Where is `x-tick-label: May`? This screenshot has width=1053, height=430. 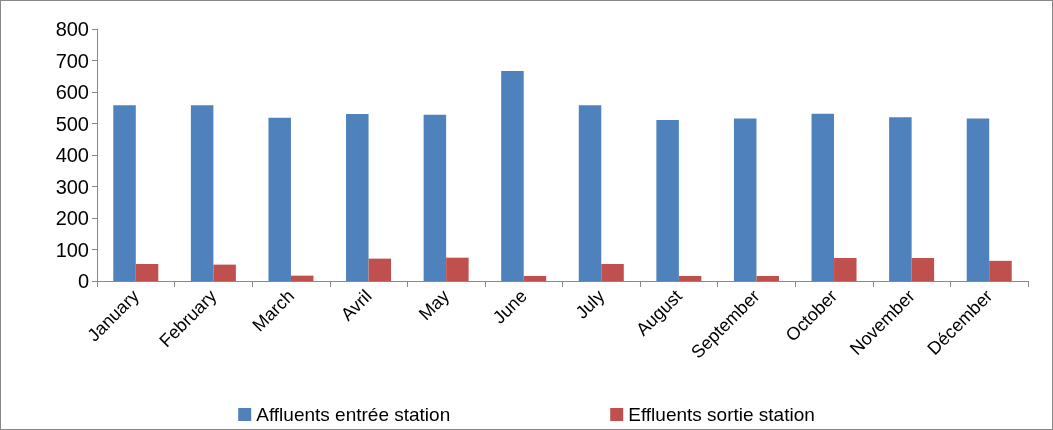
x-tick-label: May is located at coordinates (434, 305).